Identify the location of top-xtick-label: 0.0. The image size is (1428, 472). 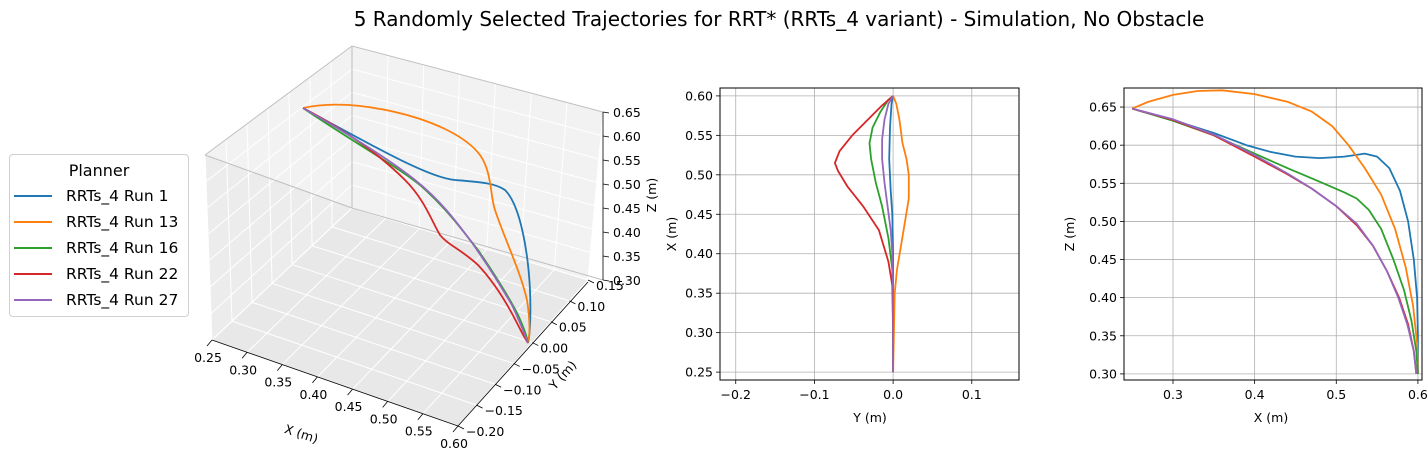
(893, 394).